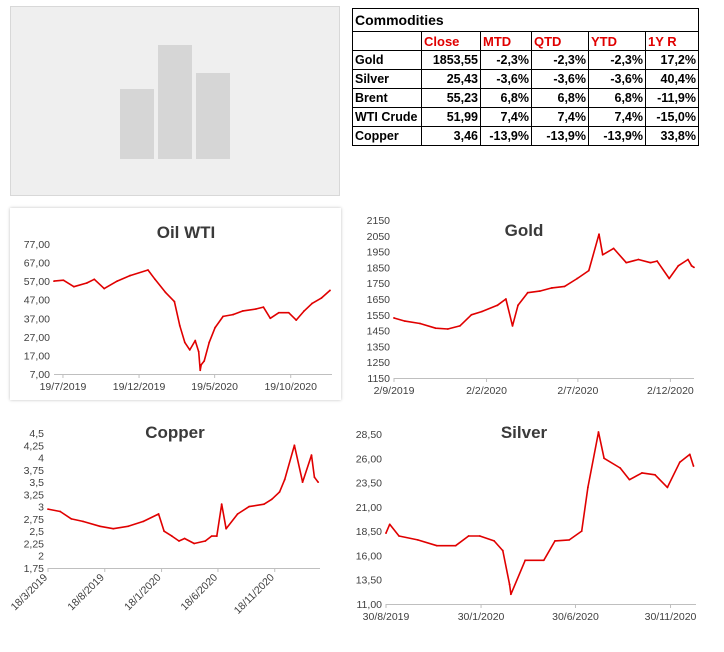 Image resolution: width=724 pixels, height=652 pixels. I want to click on table-row: Brent 55,23 6,8% 6,8% 6,8% -11,9%, so click(525, 98).